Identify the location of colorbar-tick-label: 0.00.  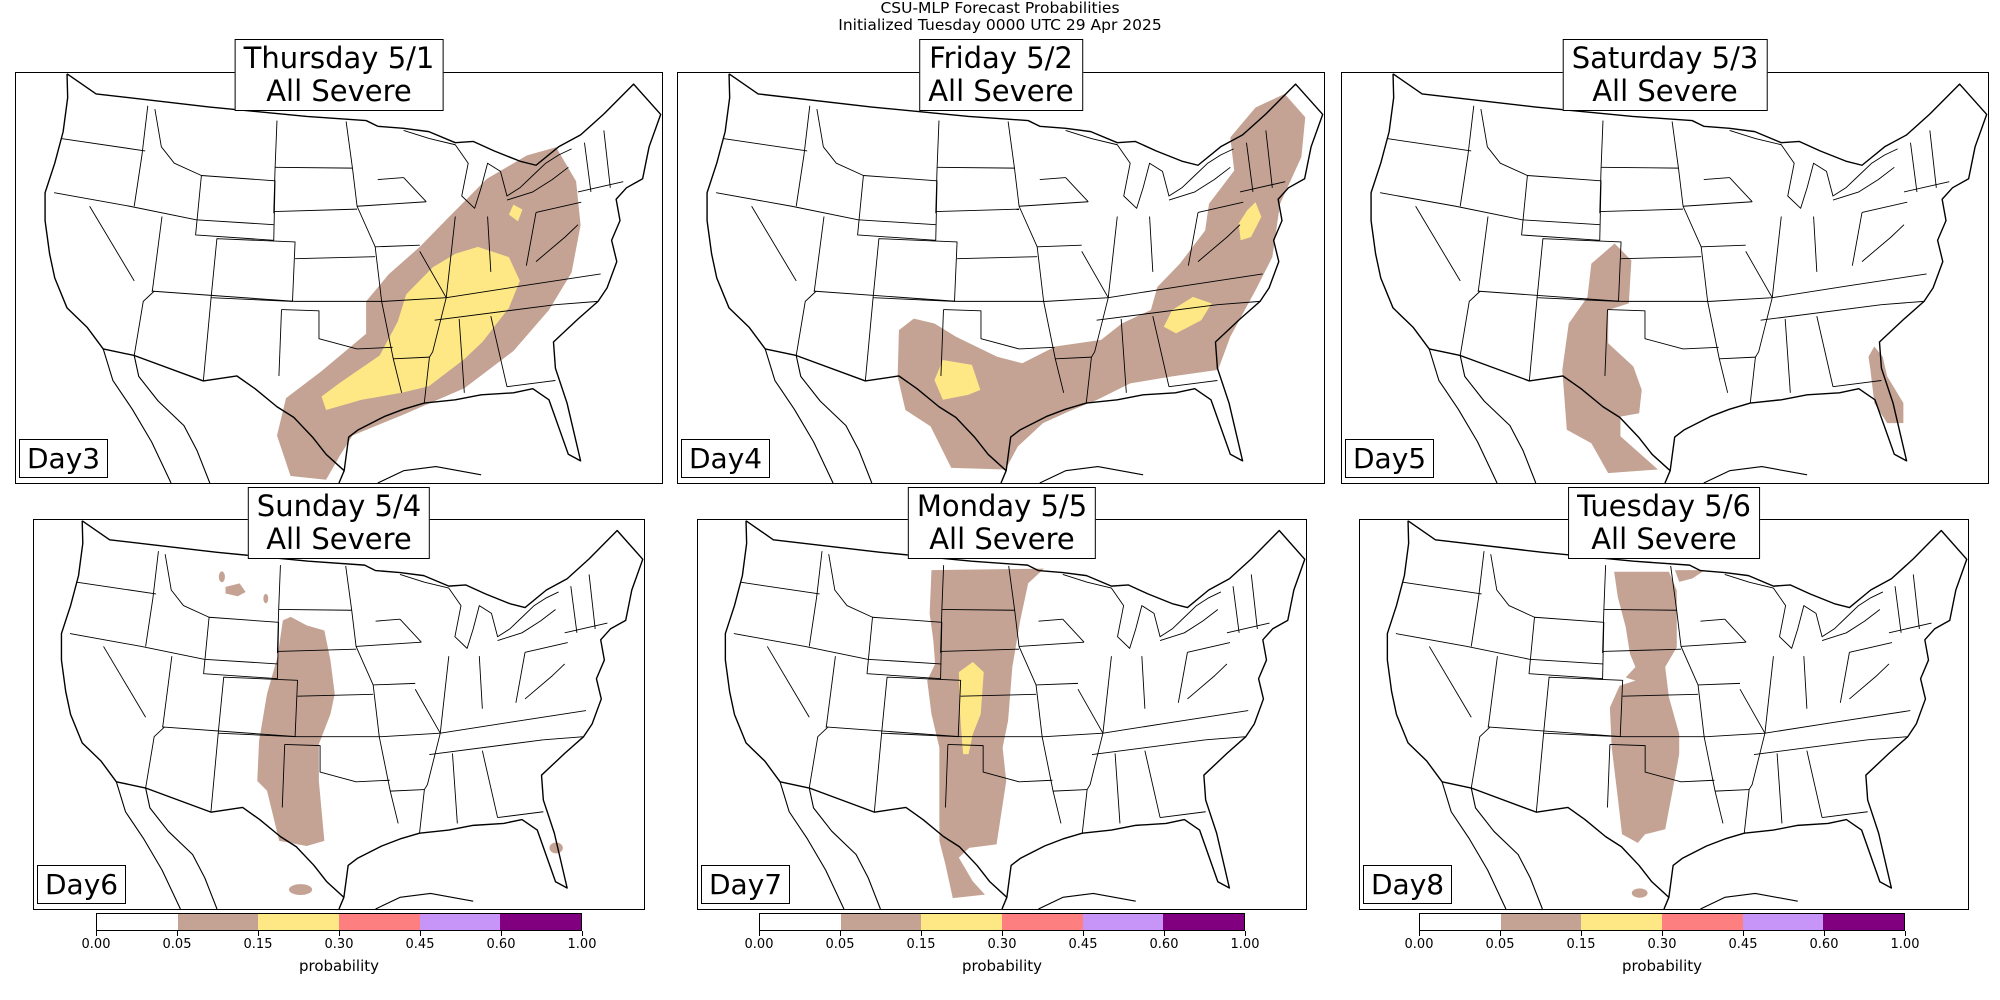
(759, 944).